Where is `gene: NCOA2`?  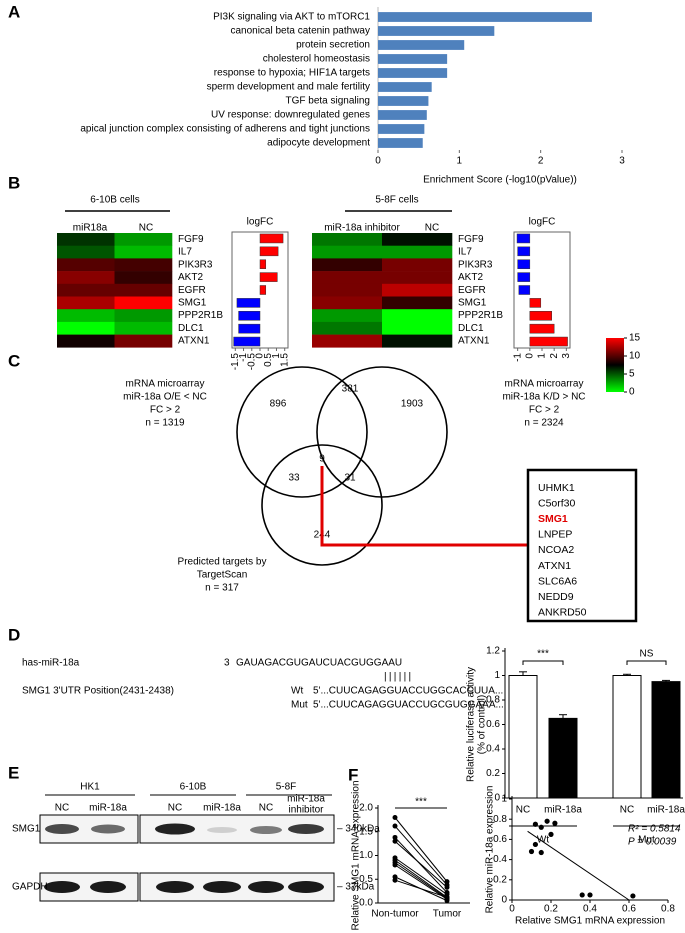
gene: NCOA2 is located at coordinates (556, 550).